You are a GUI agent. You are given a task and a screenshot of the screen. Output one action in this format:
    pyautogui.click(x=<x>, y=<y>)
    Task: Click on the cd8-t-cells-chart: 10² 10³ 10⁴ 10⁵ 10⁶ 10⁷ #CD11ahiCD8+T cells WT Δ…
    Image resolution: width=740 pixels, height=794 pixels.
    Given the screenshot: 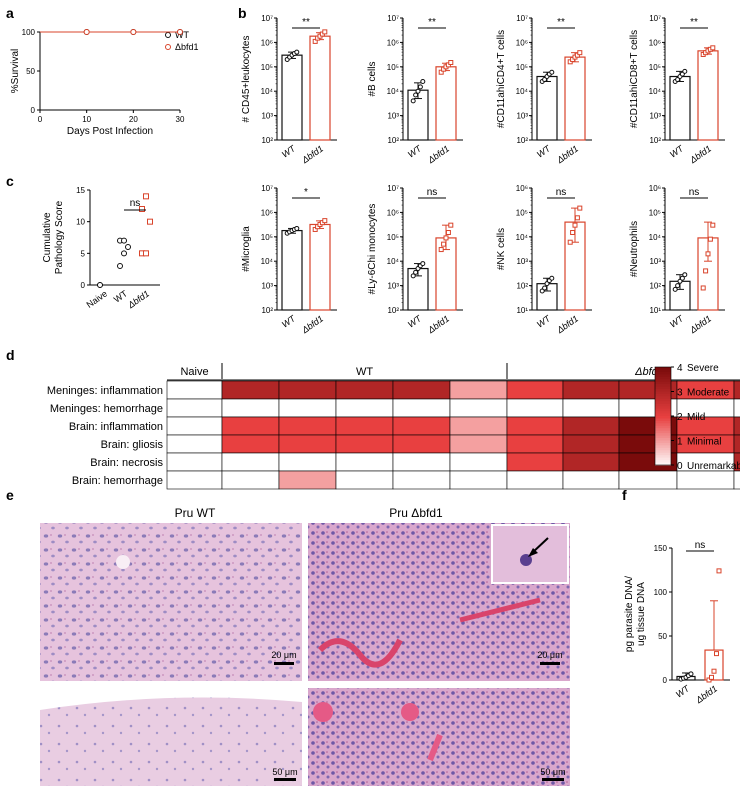 What is the action you would take?
    pyautogui.click(x=677, y=90)
    